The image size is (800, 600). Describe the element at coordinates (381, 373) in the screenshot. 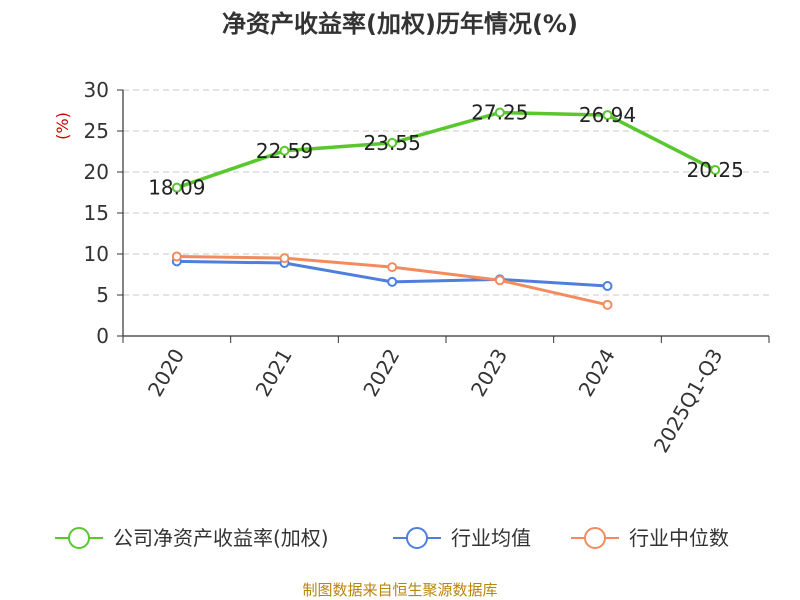

I see `x-tick-label: 2022` at that location.